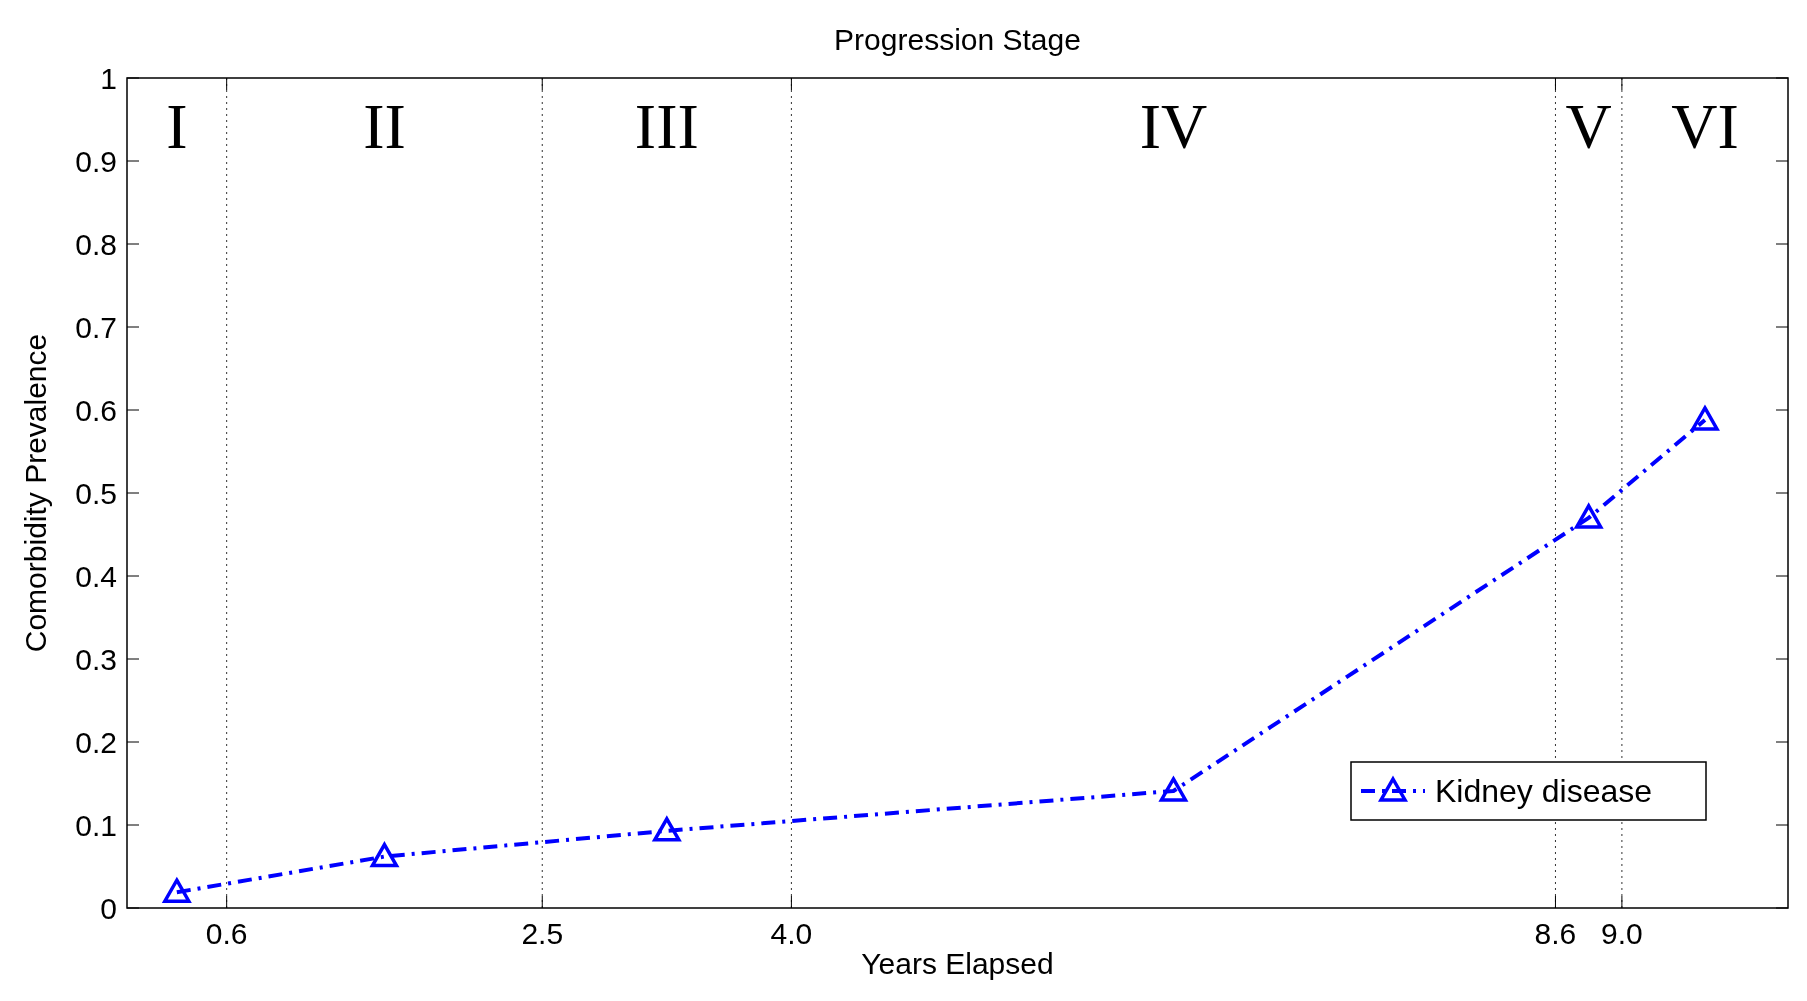 Image resolution: width=1807 pixels, height=1001 pixels. Describe the element at coordinates (666, 127) in the screenshot. I see `annotation: III` at that location.